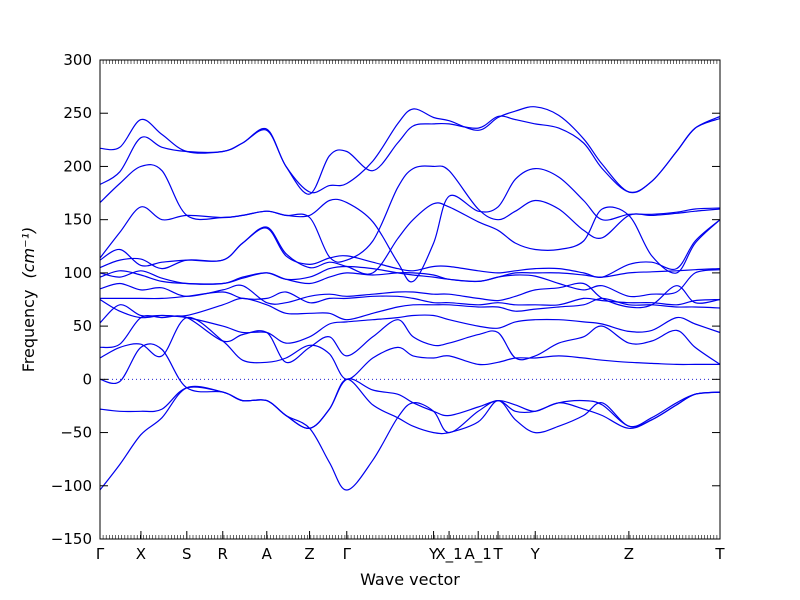  What do you see at coordinates (448, 554) in the screenshot?
I see `x-tick-label: X_1` at bounding box center [448, 554].